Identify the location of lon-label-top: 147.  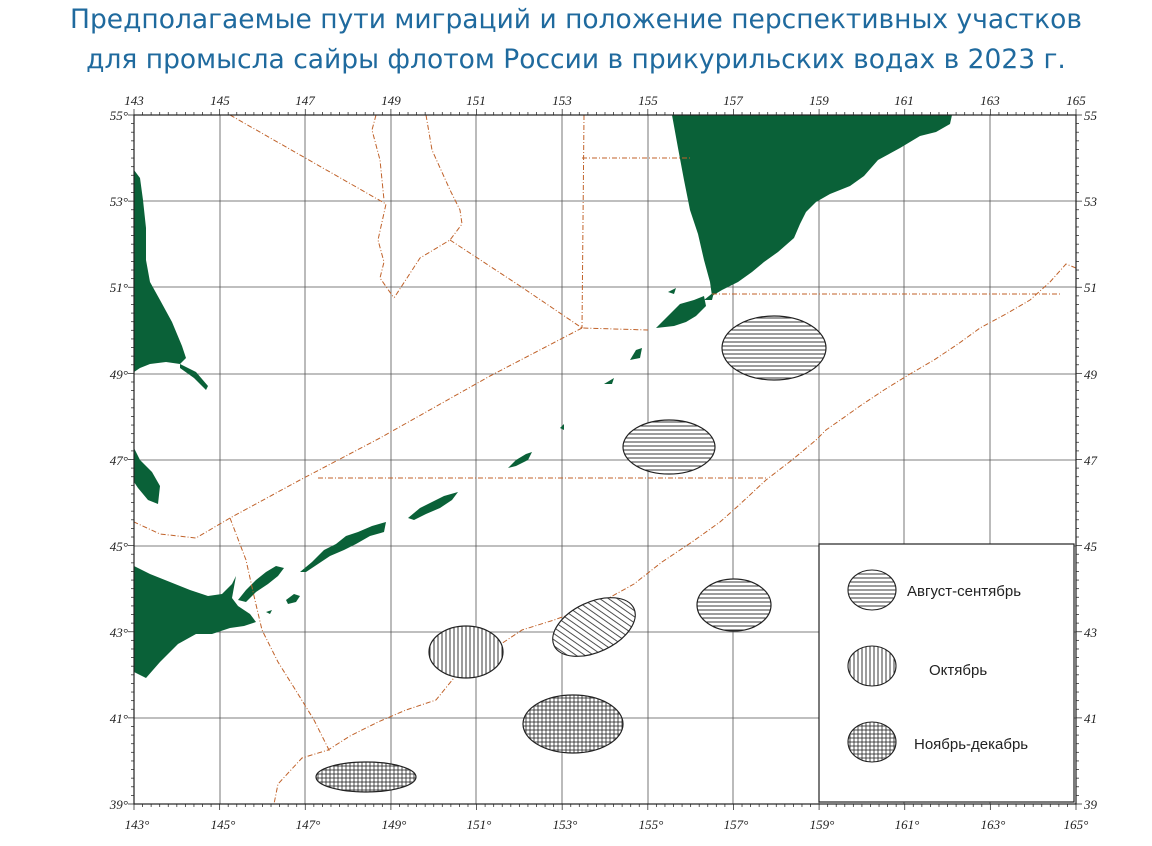
(305, 100).